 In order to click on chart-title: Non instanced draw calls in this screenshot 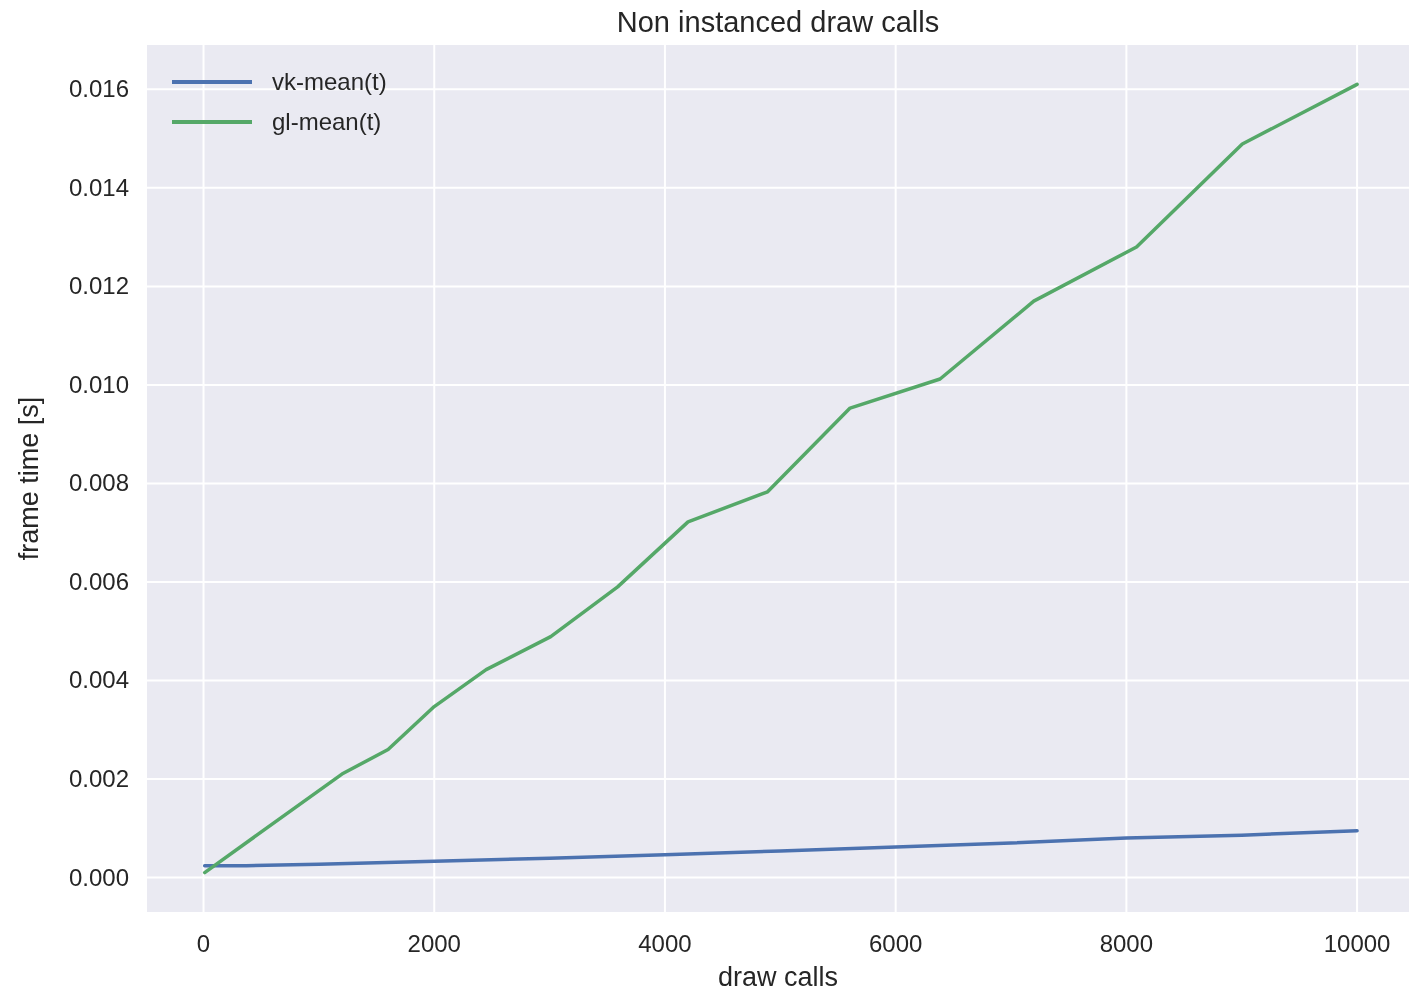, I will do `click(778, 22)`.